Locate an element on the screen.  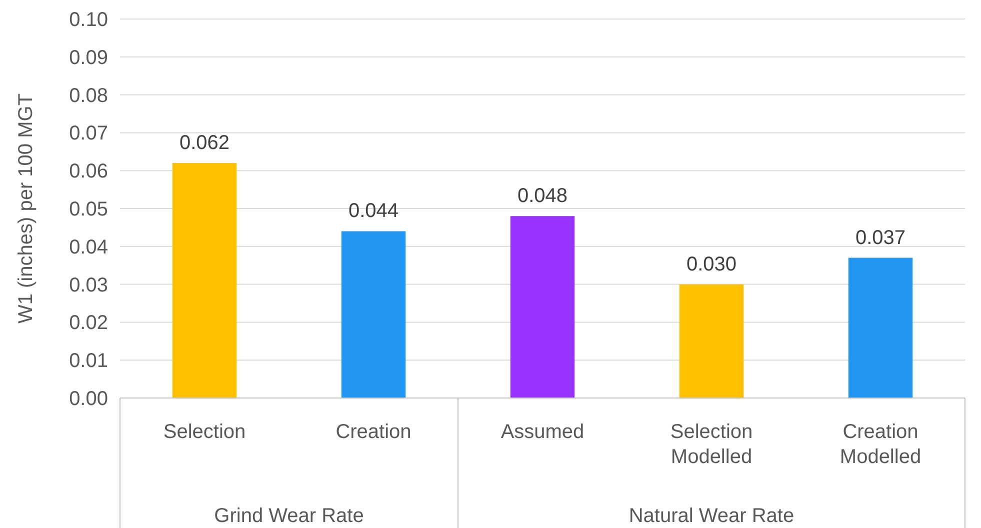
y-tick-label: 0.06 is located at coordinates (88, 171).